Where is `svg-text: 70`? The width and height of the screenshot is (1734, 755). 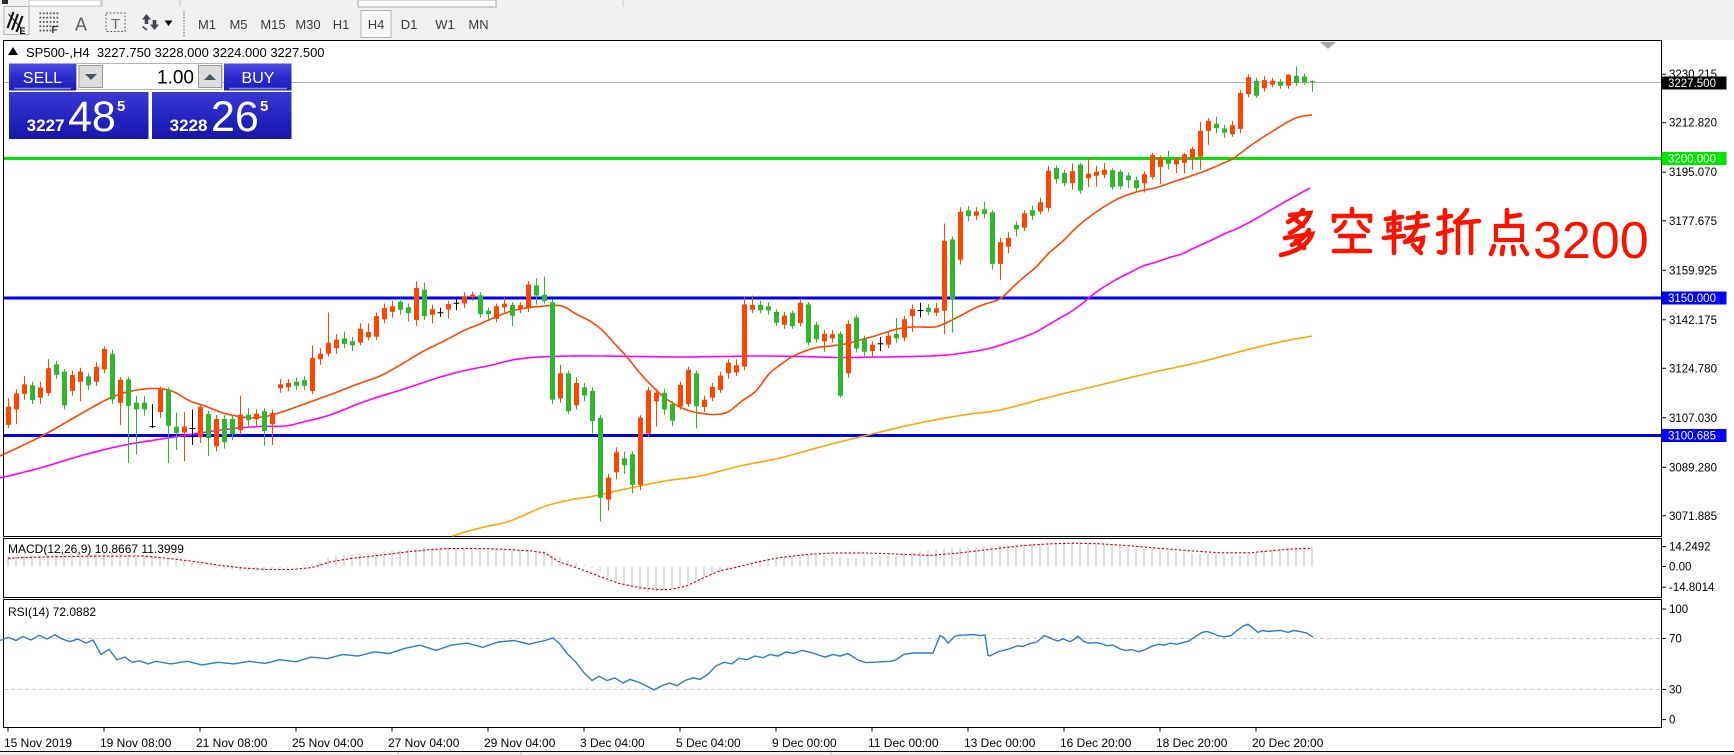
svg-text: 70 is located at coordinates (1675, 640).